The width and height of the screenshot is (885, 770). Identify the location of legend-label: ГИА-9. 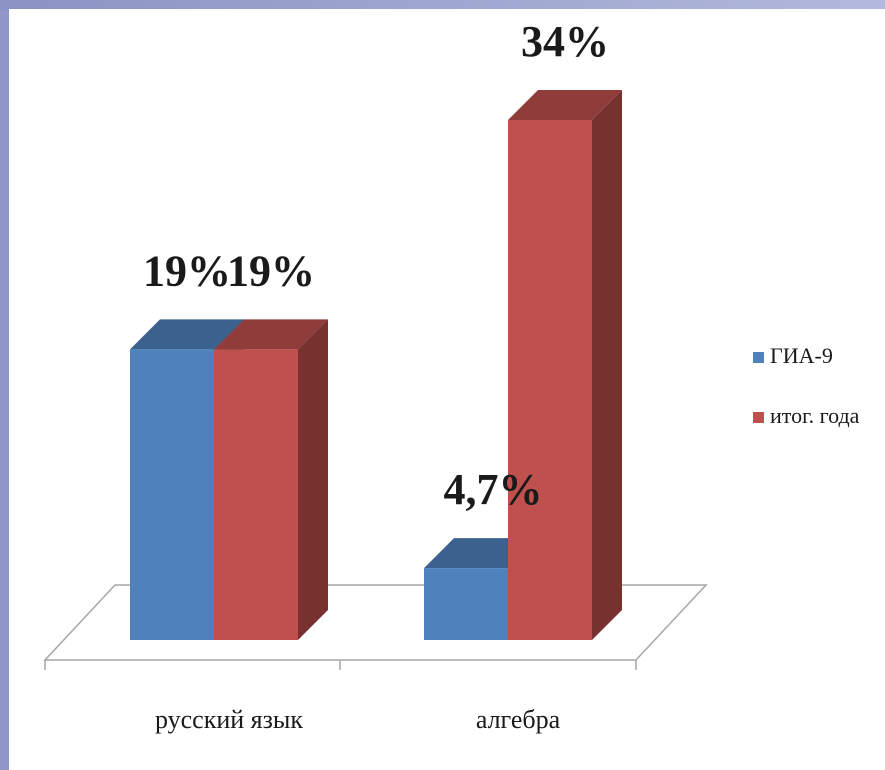
(801, 355).